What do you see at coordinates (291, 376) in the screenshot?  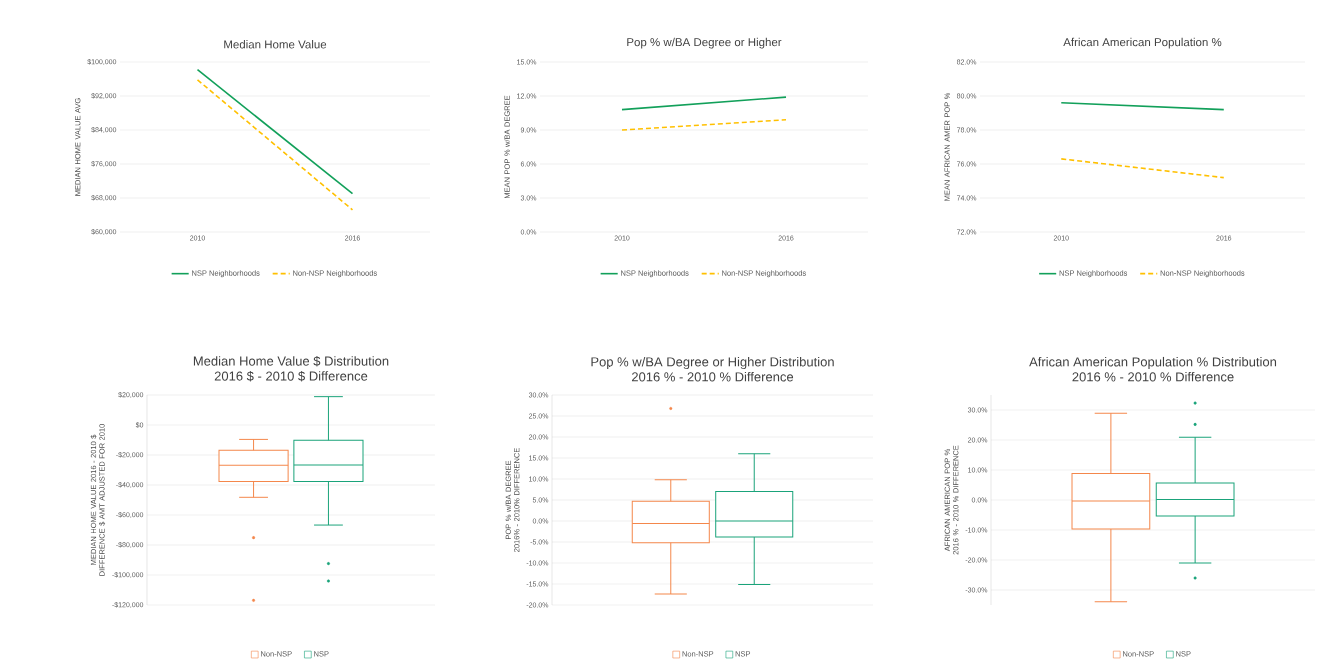 I see `chart-subtitle: 2016 $ - 2010 $ Difference` at bounding box center [291, 376].